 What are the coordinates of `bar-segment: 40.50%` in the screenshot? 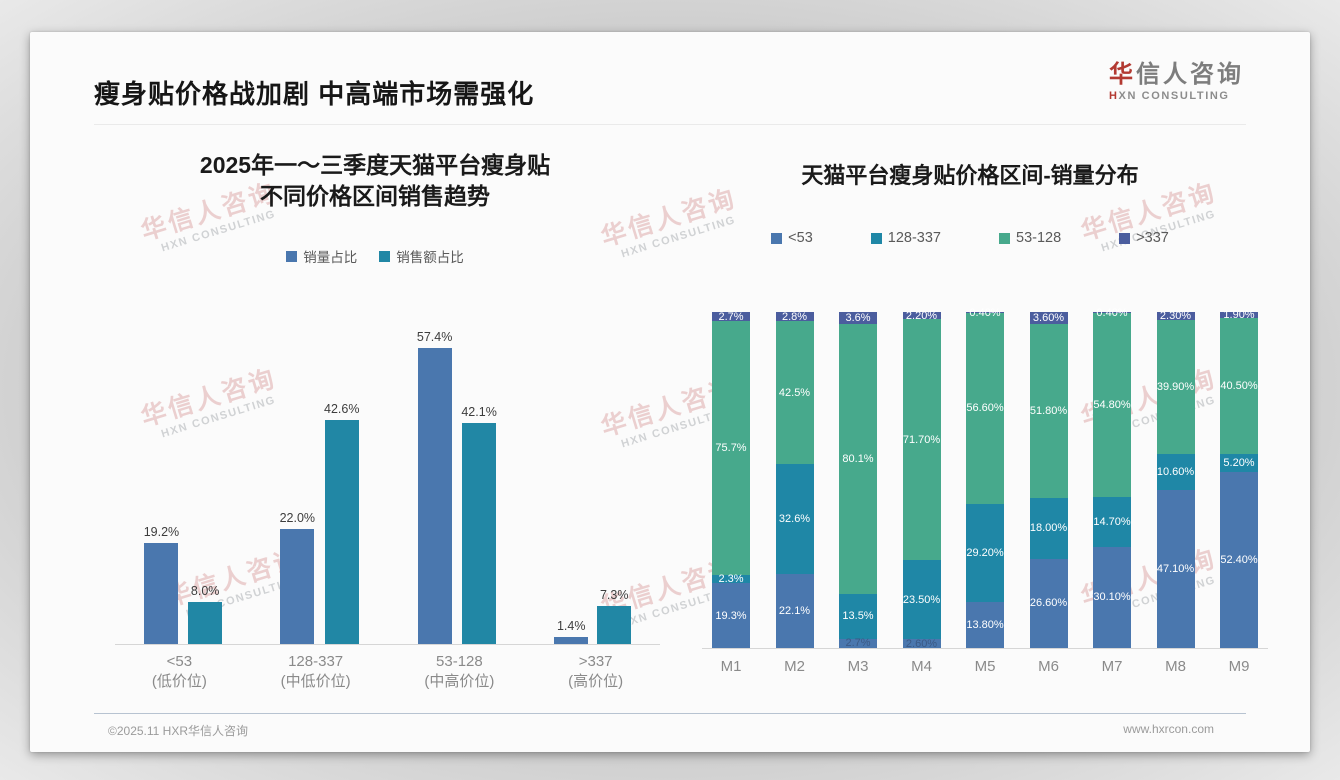 It's located at (1239, 386).